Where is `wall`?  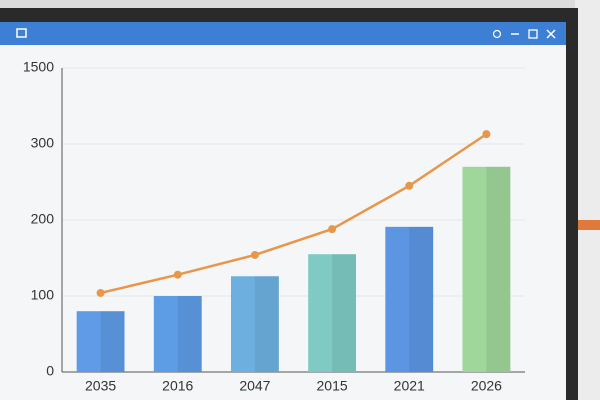
wall is located at coordinates (587, 200).